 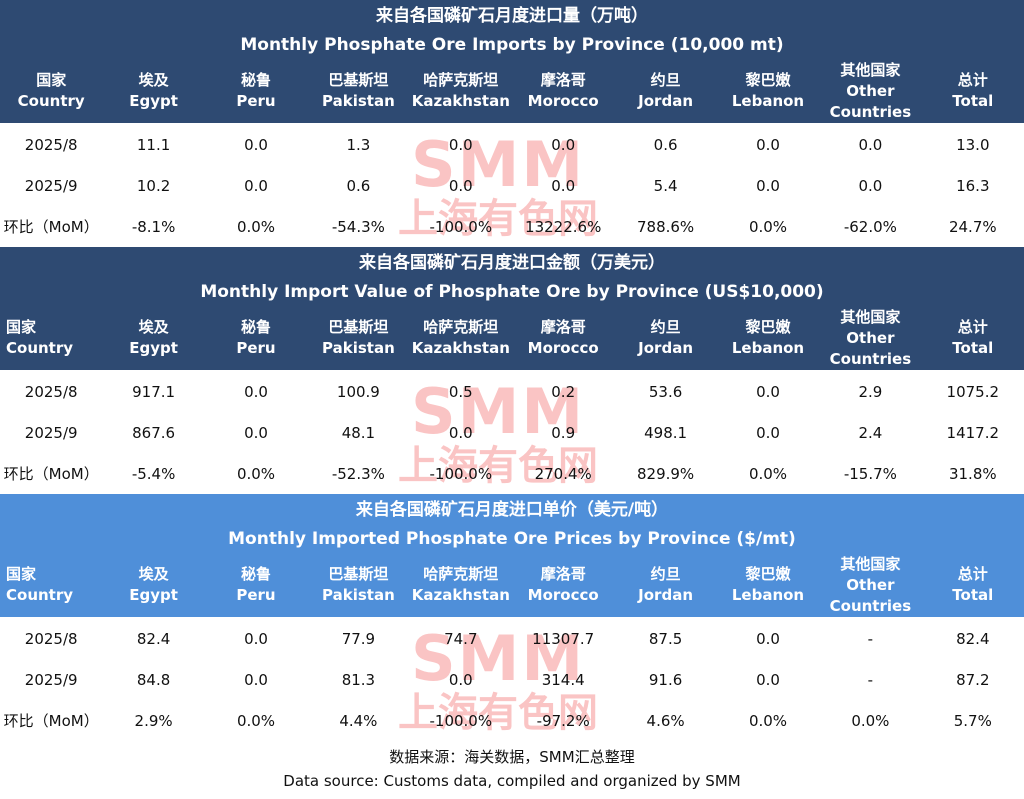 I want to click on data-cell: 829.9%, so click(x=665, y=473).